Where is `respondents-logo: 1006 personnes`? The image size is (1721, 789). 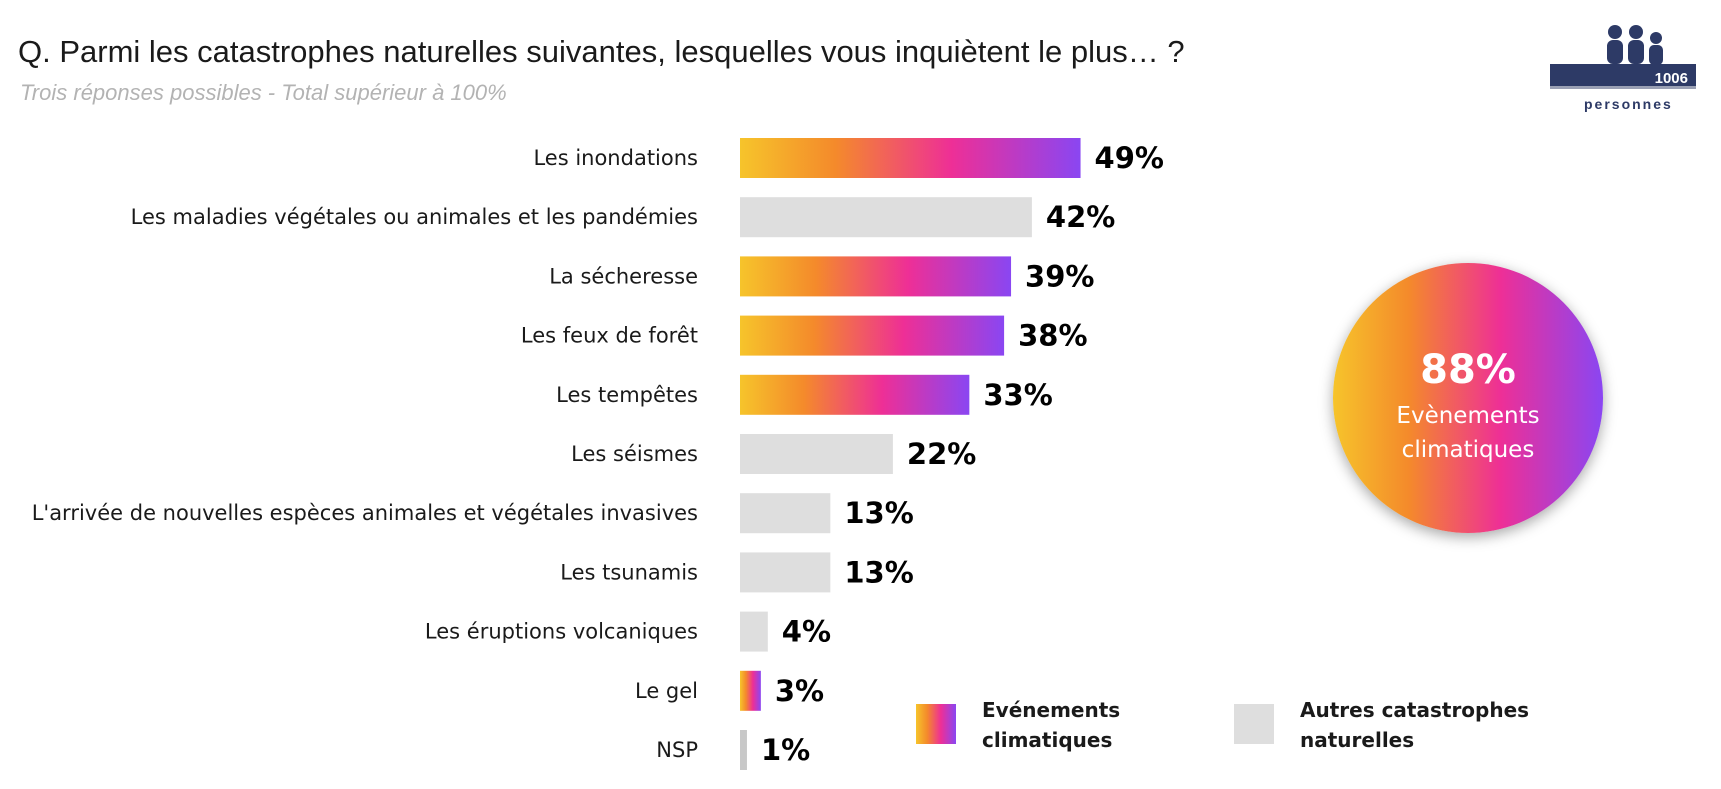 respondents-logo: 1006 personnes is located at coordinates (1623, 64).